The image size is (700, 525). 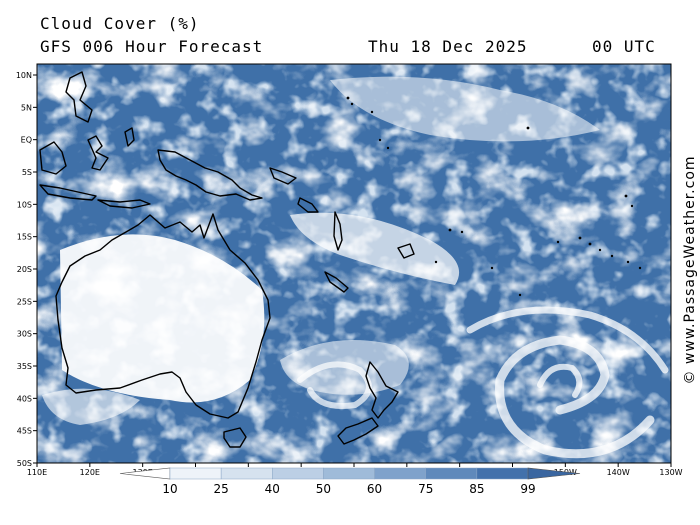 What do you see at coordinates (406, 251) in the screenshot?
I see `fiji-coastline` at bounding box center [406, 251].